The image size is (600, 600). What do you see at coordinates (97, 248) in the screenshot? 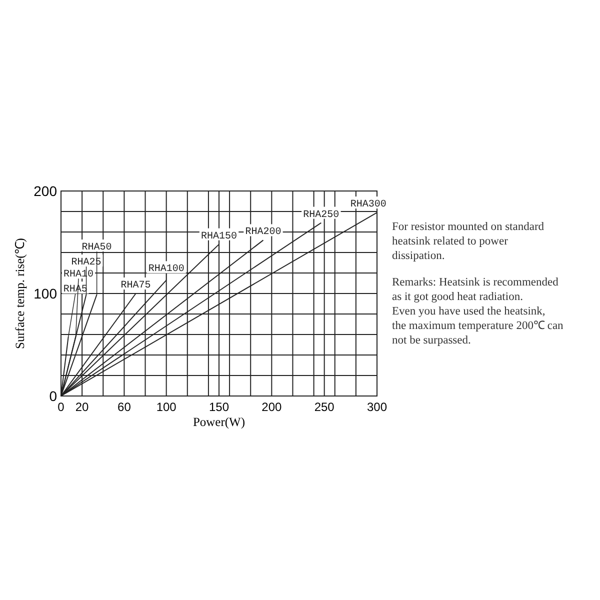
I see `text: RHA50` at bounding box center [97, 248].